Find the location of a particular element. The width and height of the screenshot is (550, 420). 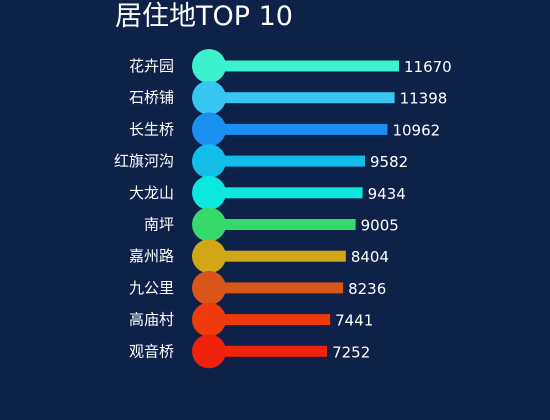

category-label: 石桥铺 is located at coordinates (151, 98).